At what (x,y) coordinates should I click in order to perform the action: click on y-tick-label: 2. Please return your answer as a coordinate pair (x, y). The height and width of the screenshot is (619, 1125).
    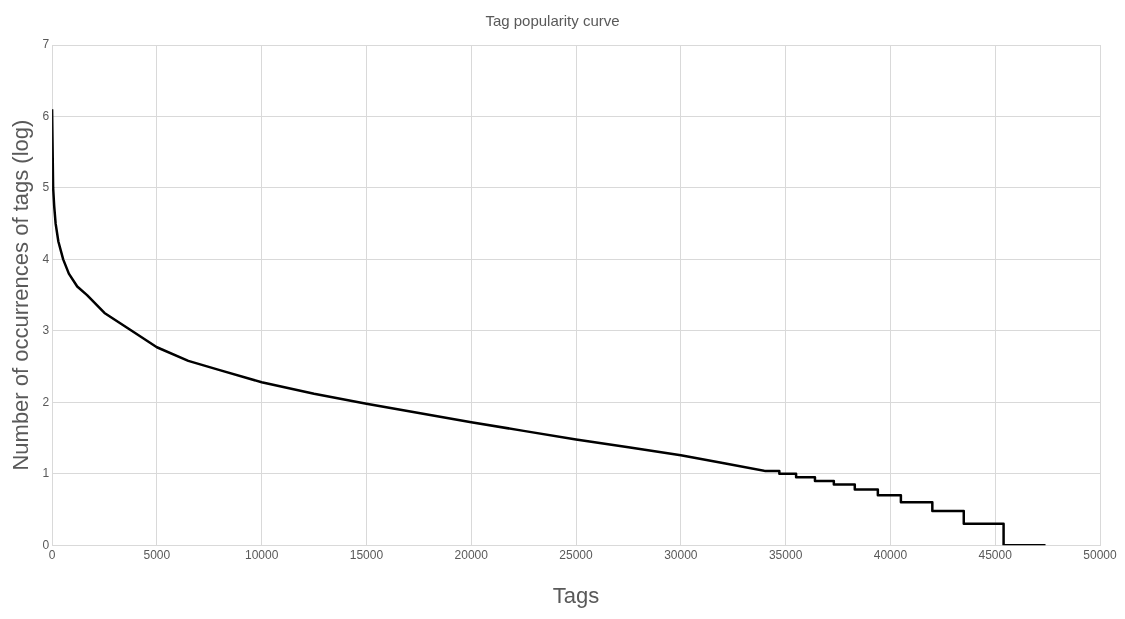
    Looking at the image, I should click on (46, 401).